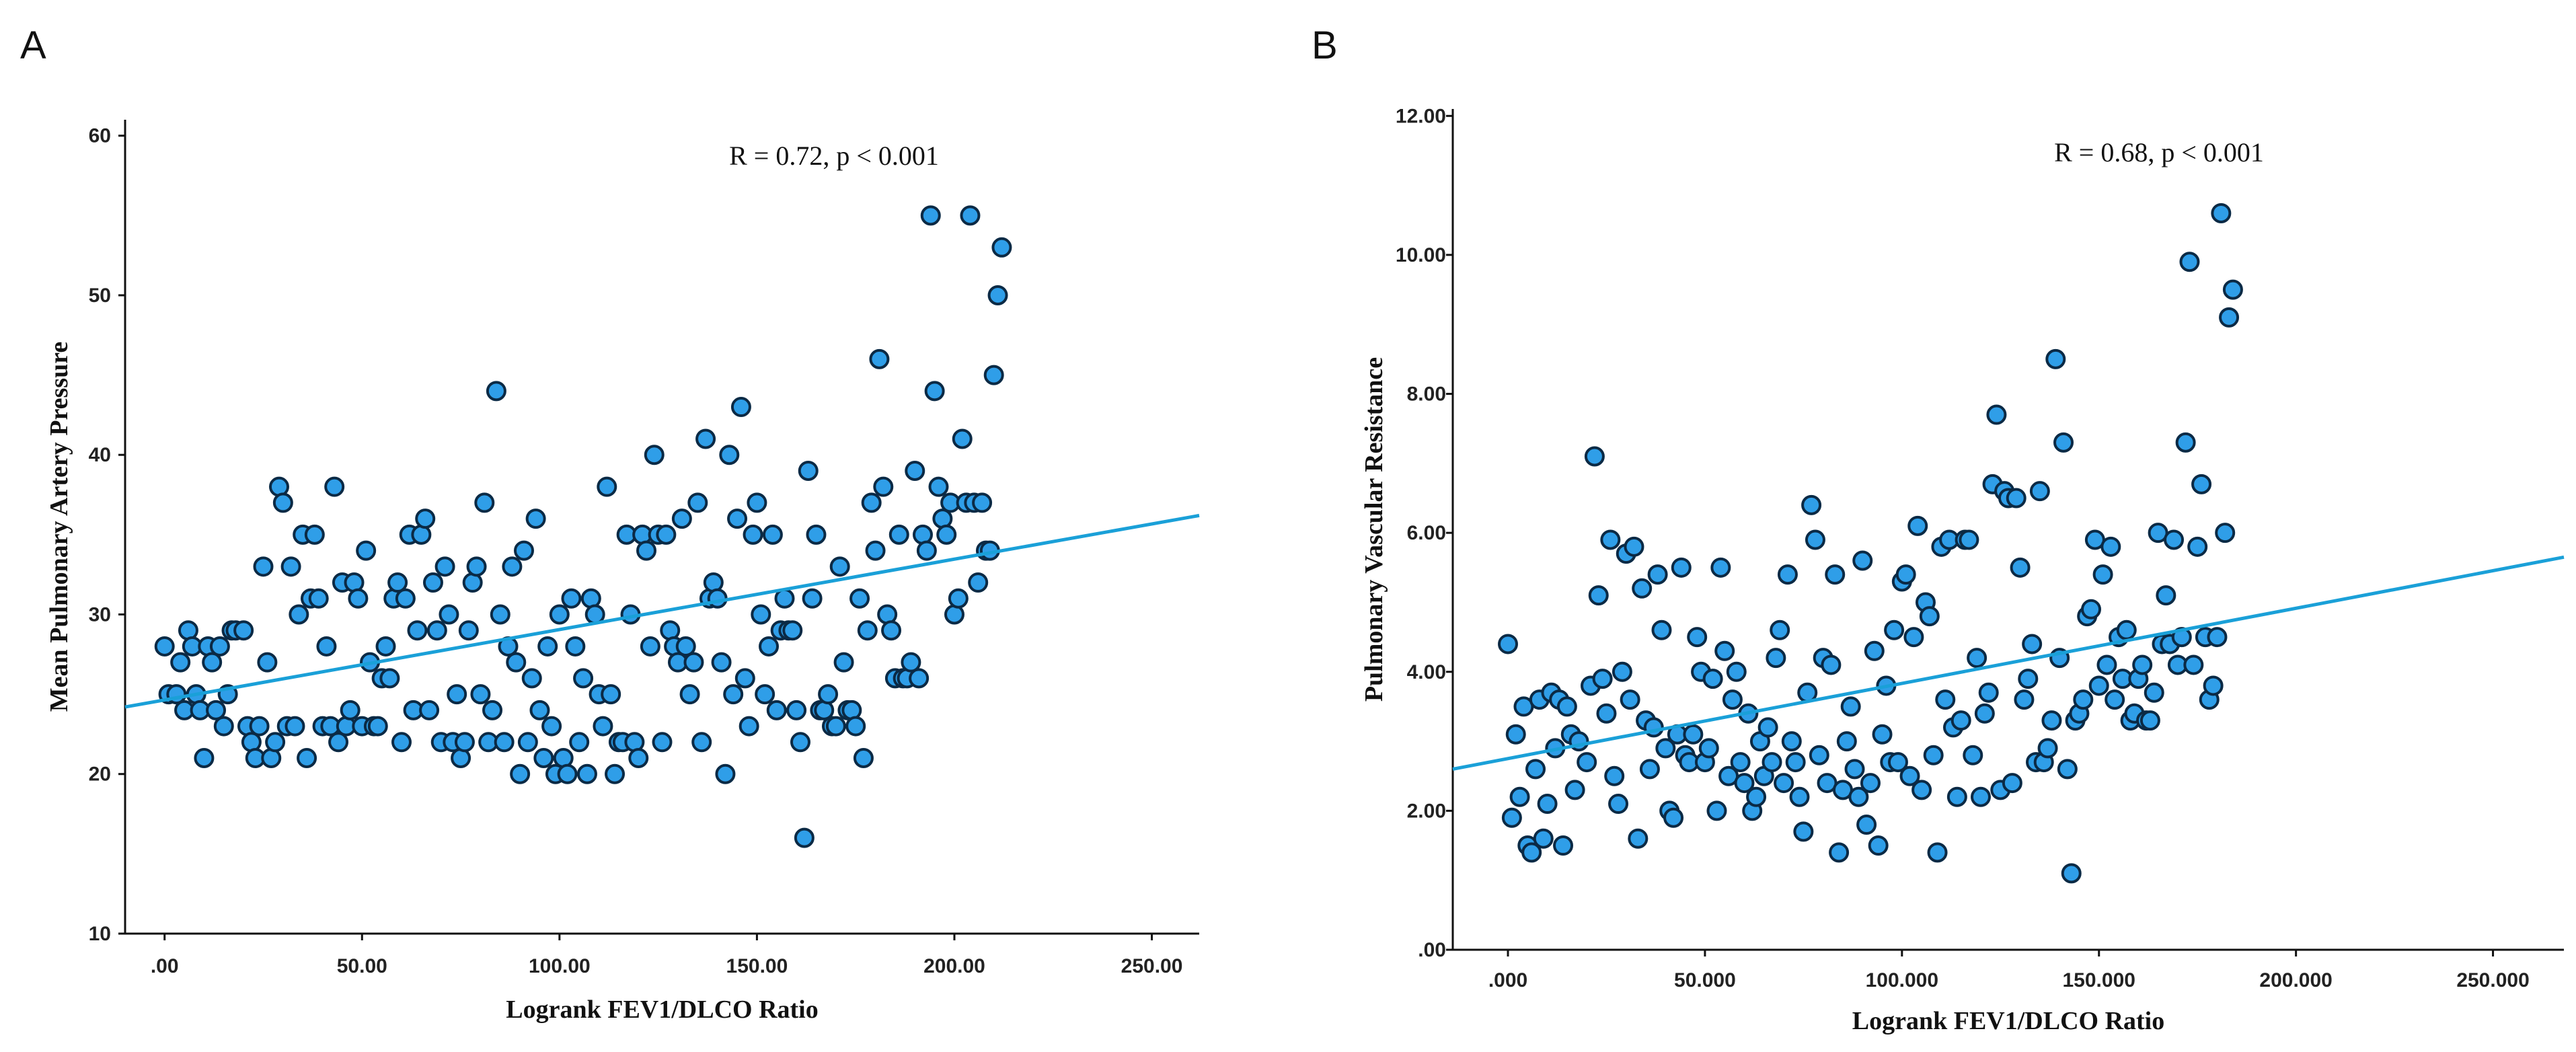 The width and height of the screenshot is (2576, 1052). I want to click on chartb-x-tick-label: 50.000, so click(1705, 980).